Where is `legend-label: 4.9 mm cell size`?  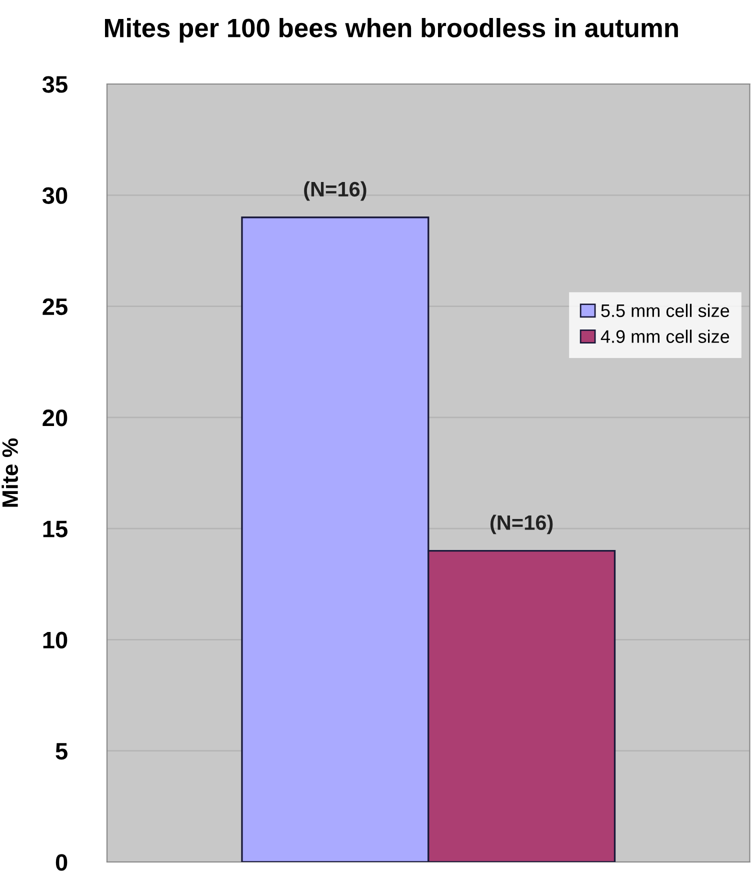 legend-label: 4.9 mm cell size is located at coordinates (665, 336).